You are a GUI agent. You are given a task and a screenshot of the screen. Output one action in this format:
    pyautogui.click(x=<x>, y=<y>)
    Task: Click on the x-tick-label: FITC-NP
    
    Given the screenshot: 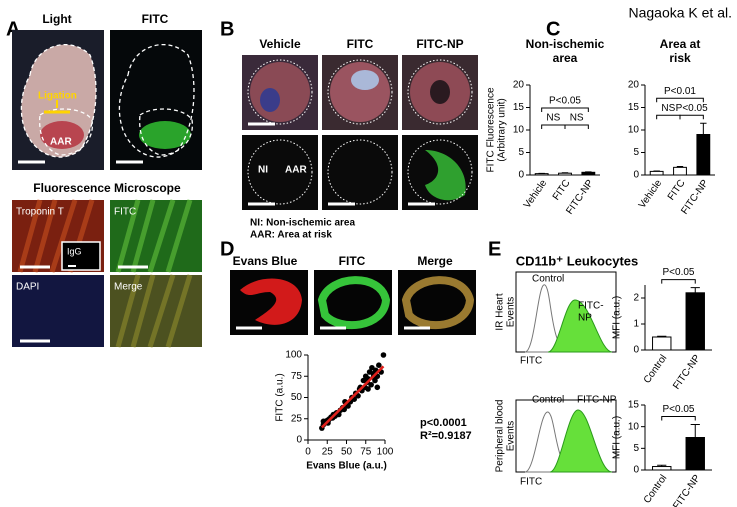 What is the action you would take?
    pyautogui.click(x=687, y=490)
    